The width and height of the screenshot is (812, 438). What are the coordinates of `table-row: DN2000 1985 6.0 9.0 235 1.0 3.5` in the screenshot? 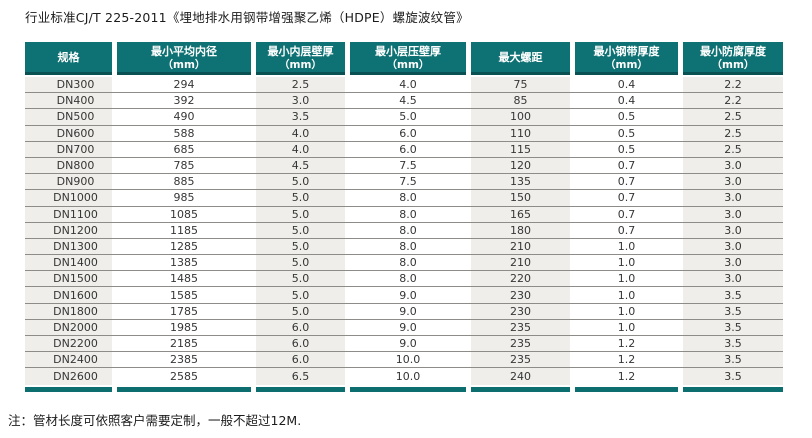 It's located at (404, 327).